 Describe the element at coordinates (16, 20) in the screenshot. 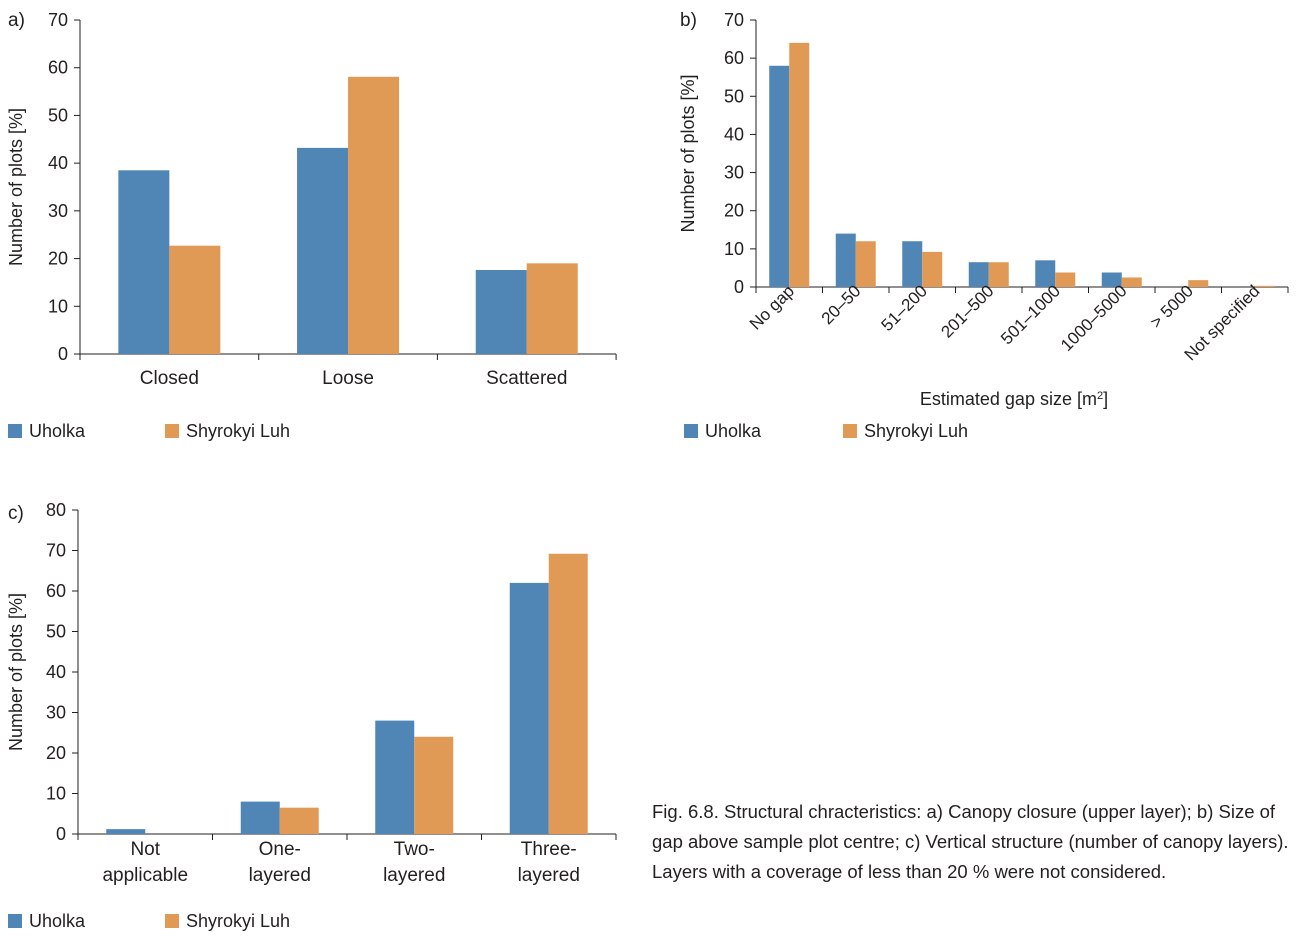

I see `panel-label: a)` at that location.